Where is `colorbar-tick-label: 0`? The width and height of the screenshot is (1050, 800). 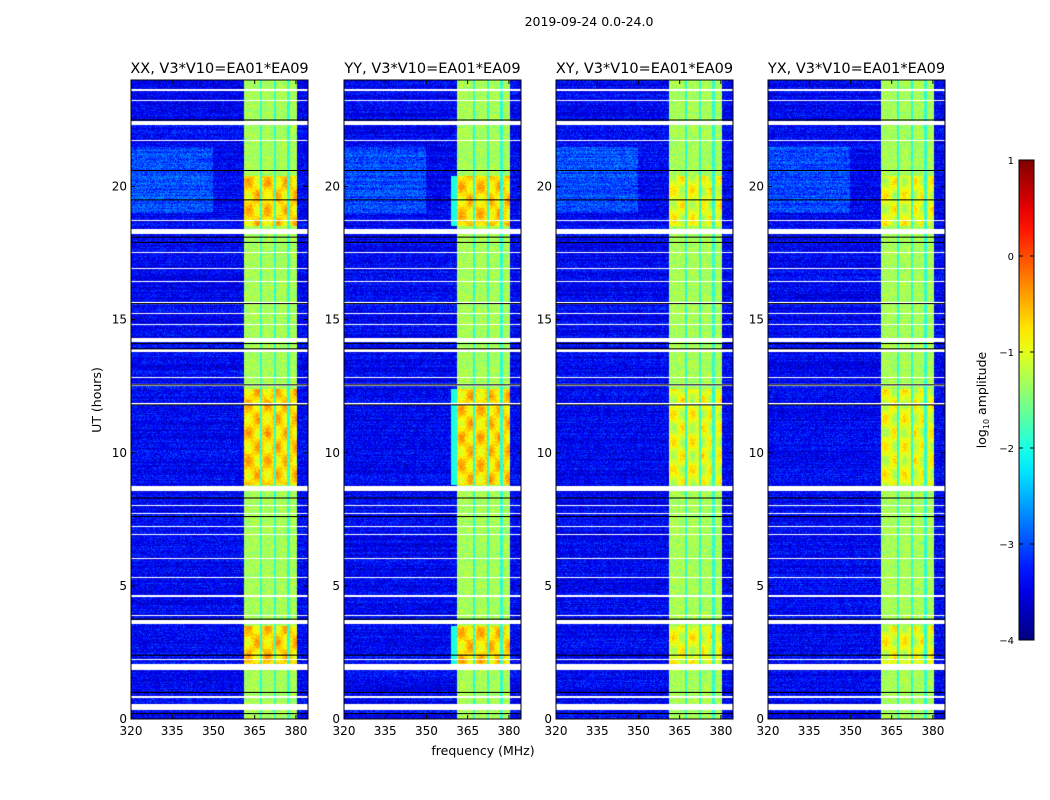 colorbar-tick-label: 0 is located at coordinates (1011, 257).